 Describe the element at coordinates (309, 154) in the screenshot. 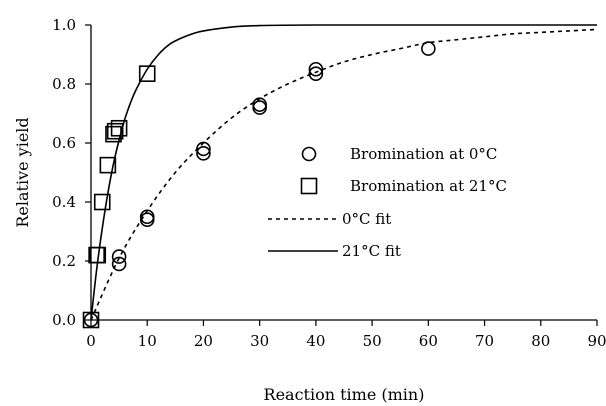

I see `legend-marker-circle` at that location.